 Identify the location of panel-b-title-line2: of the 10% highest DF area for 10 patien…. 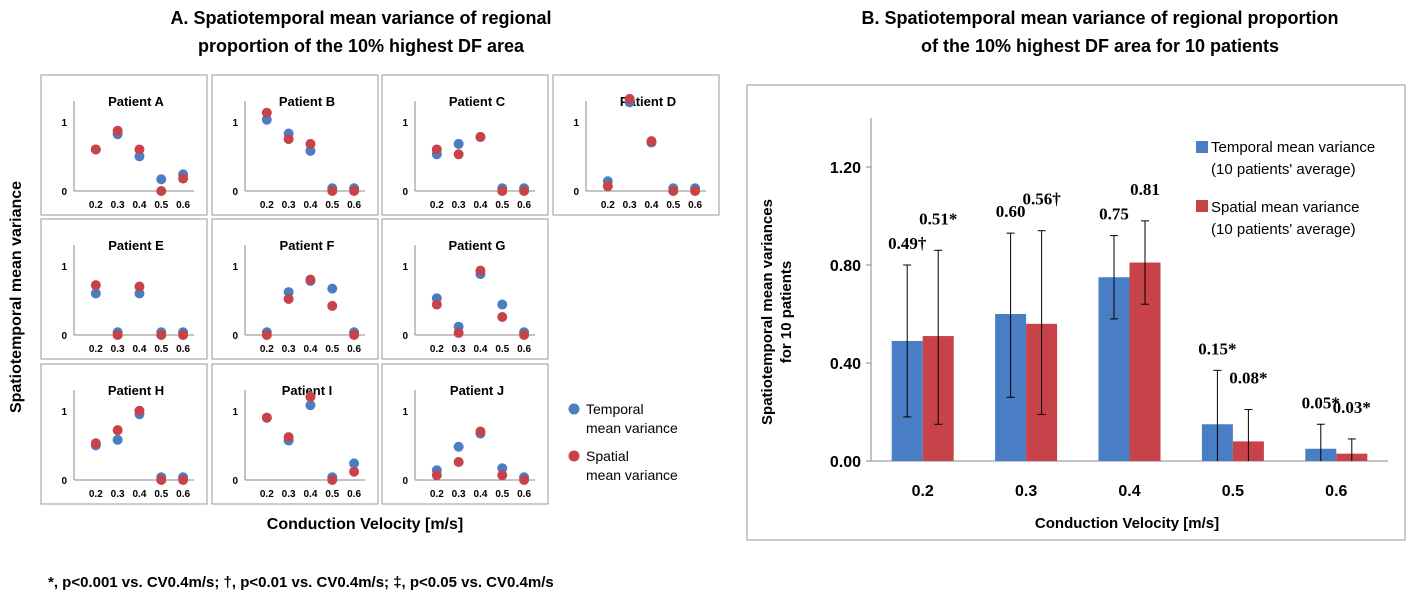
(1100, 46).